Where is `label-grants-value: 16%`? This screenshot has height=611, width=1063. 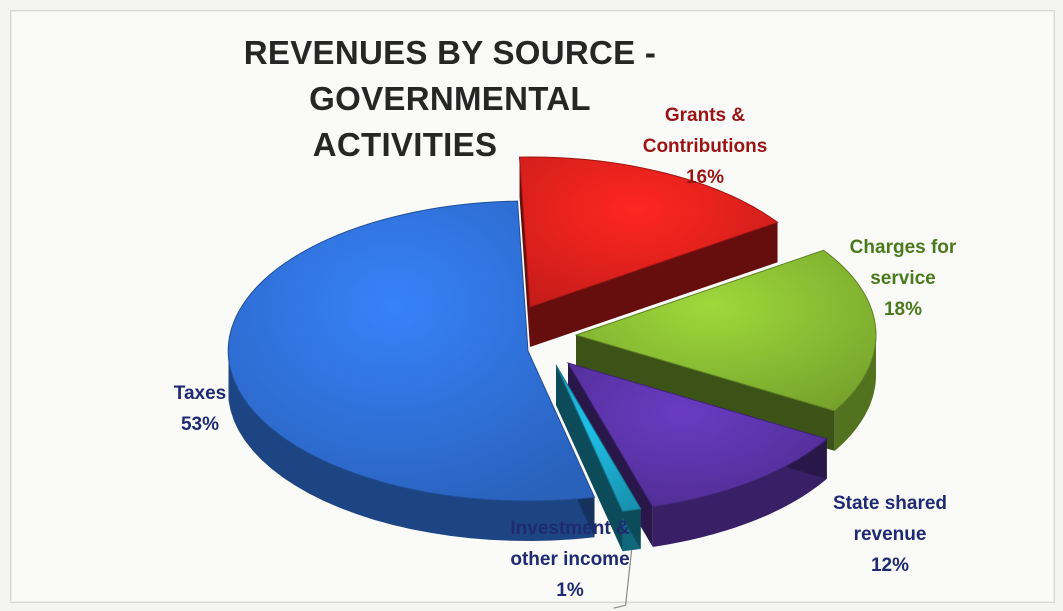 label-grants-value: 16% is located at coordinates (705, 177).